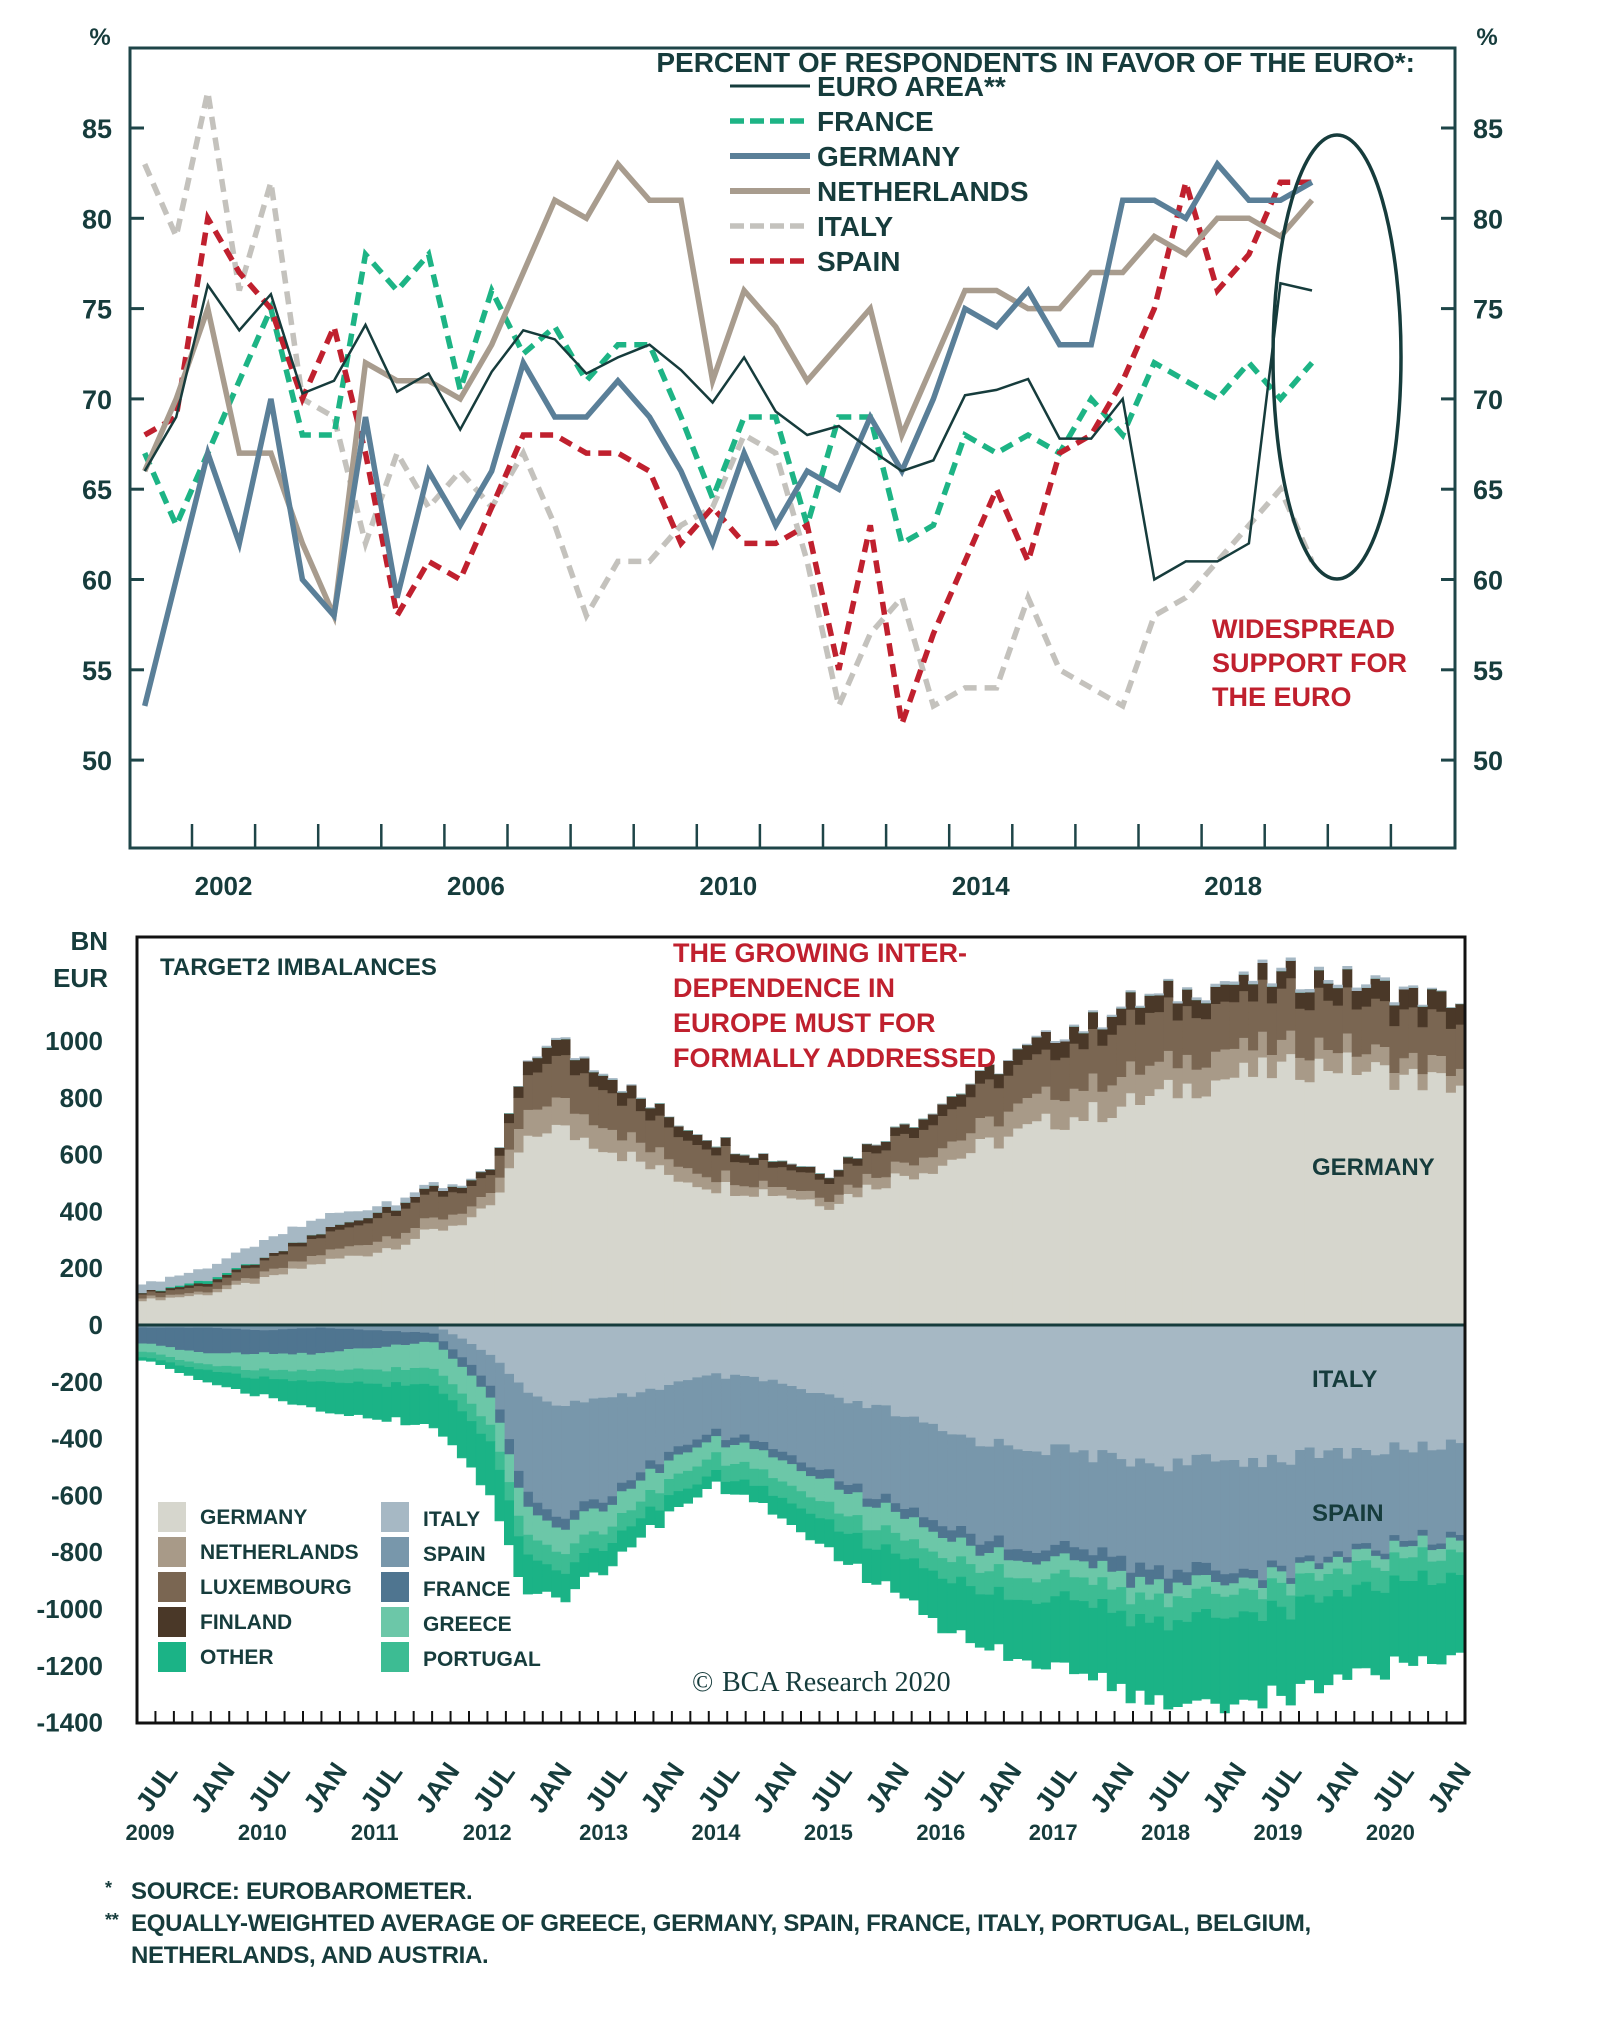  What do you see at coordinates (172, 1657) in the screenshot?
I see `legend-swatch-other` at bounding box center [172, 1657].